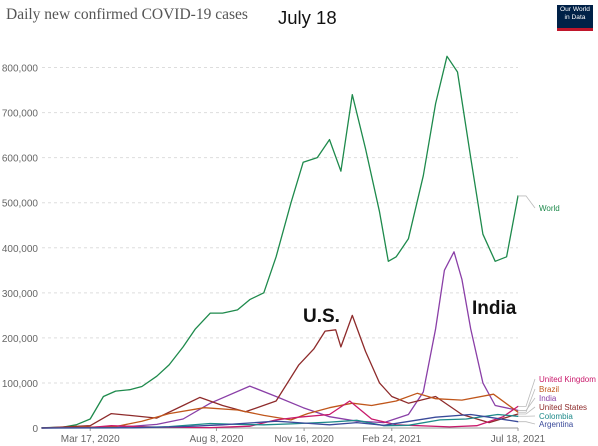  Describe the element at coordinates (304, 439) in the screenshot. I see `x-tick-label: Nov 16, 2020` at that location.